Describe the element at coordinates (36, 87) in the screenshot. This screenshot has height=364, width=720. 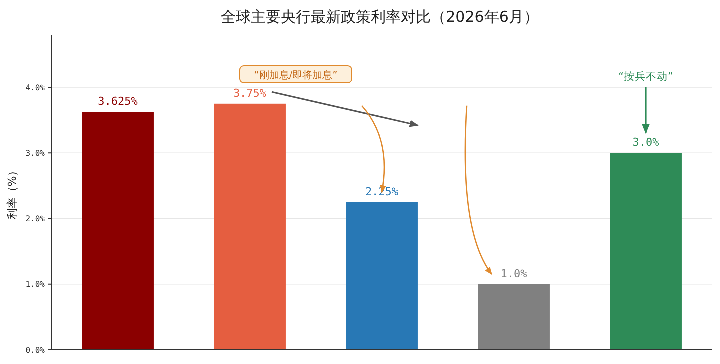
I see `y-tick-label: 4.0%` at that location.